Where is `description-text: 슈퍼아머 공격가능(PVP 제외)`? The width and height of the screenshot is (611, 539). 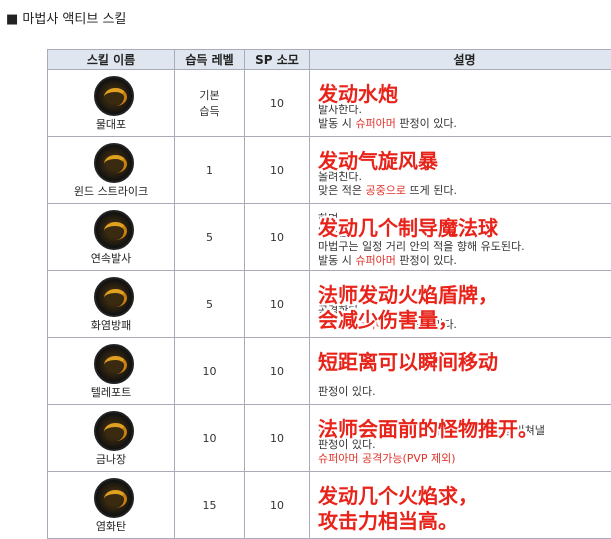 description-text: 슈퍼아머 공격가능(PVP 제외) is located at coordinates (387, 458).